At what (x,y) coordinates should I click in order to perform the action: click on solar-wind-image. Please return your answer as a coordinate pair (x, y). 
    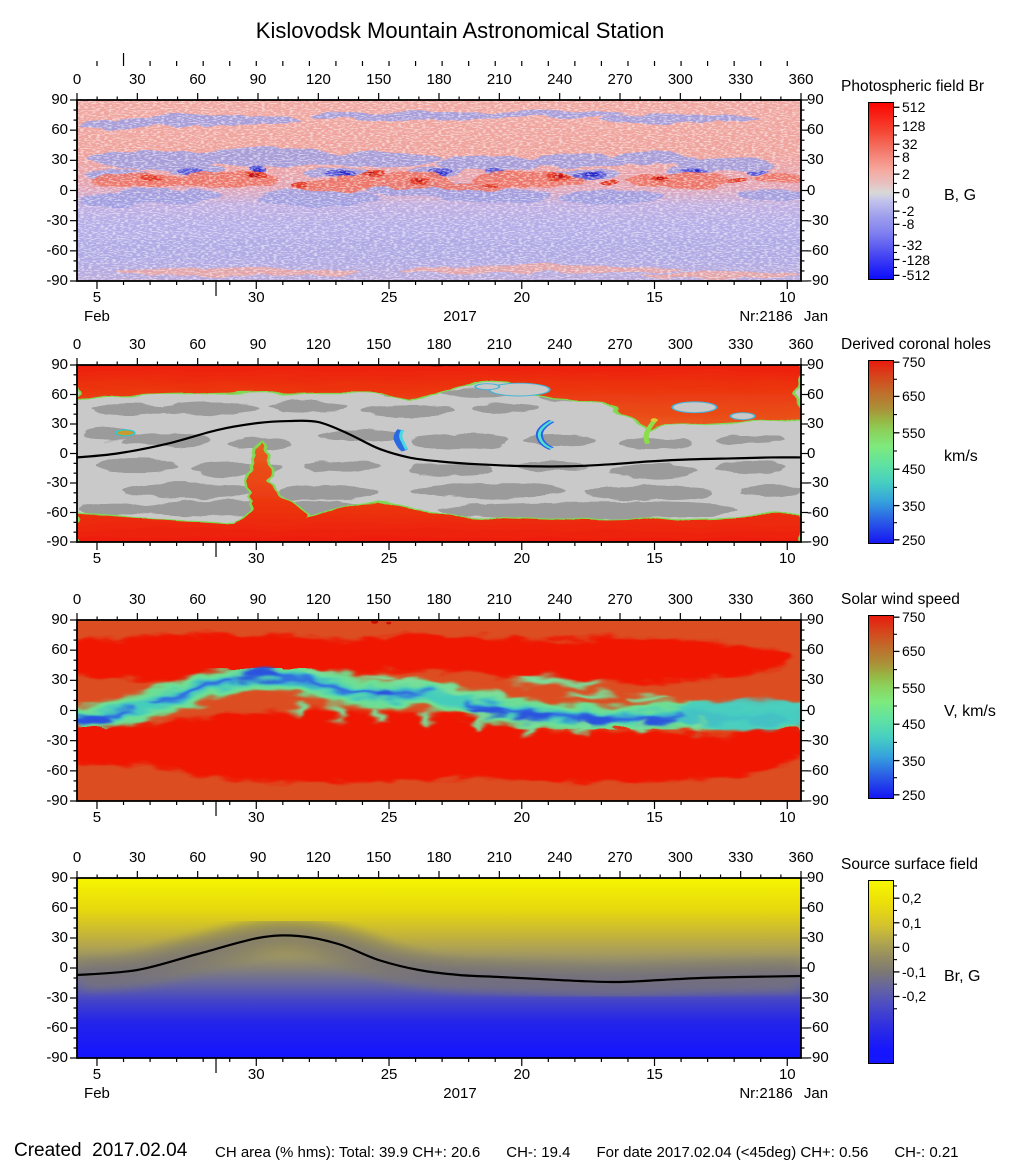
    Looking at the image, I should click on (439, 710).